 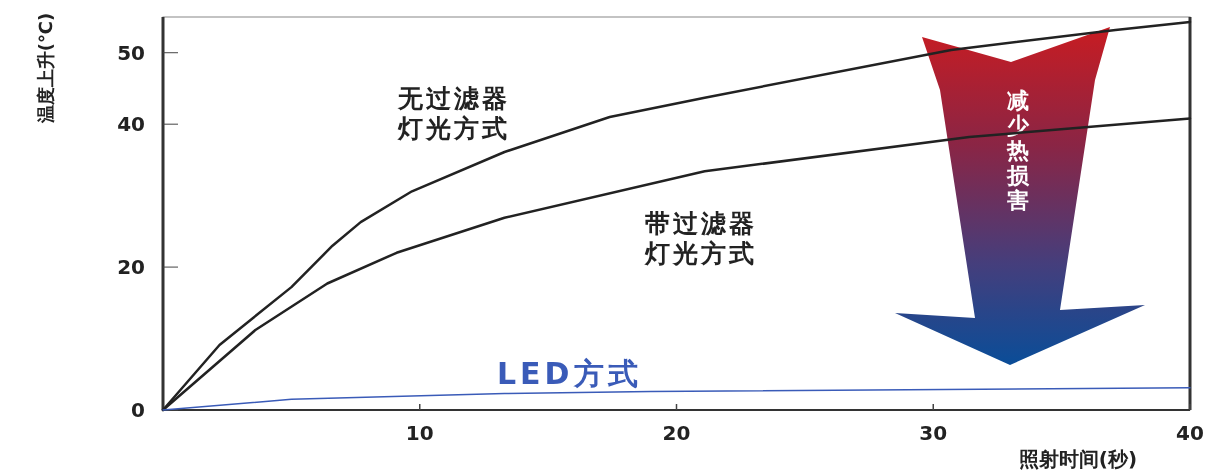 I want to click on y-tick-label: 20, so click(x=131, y=267).